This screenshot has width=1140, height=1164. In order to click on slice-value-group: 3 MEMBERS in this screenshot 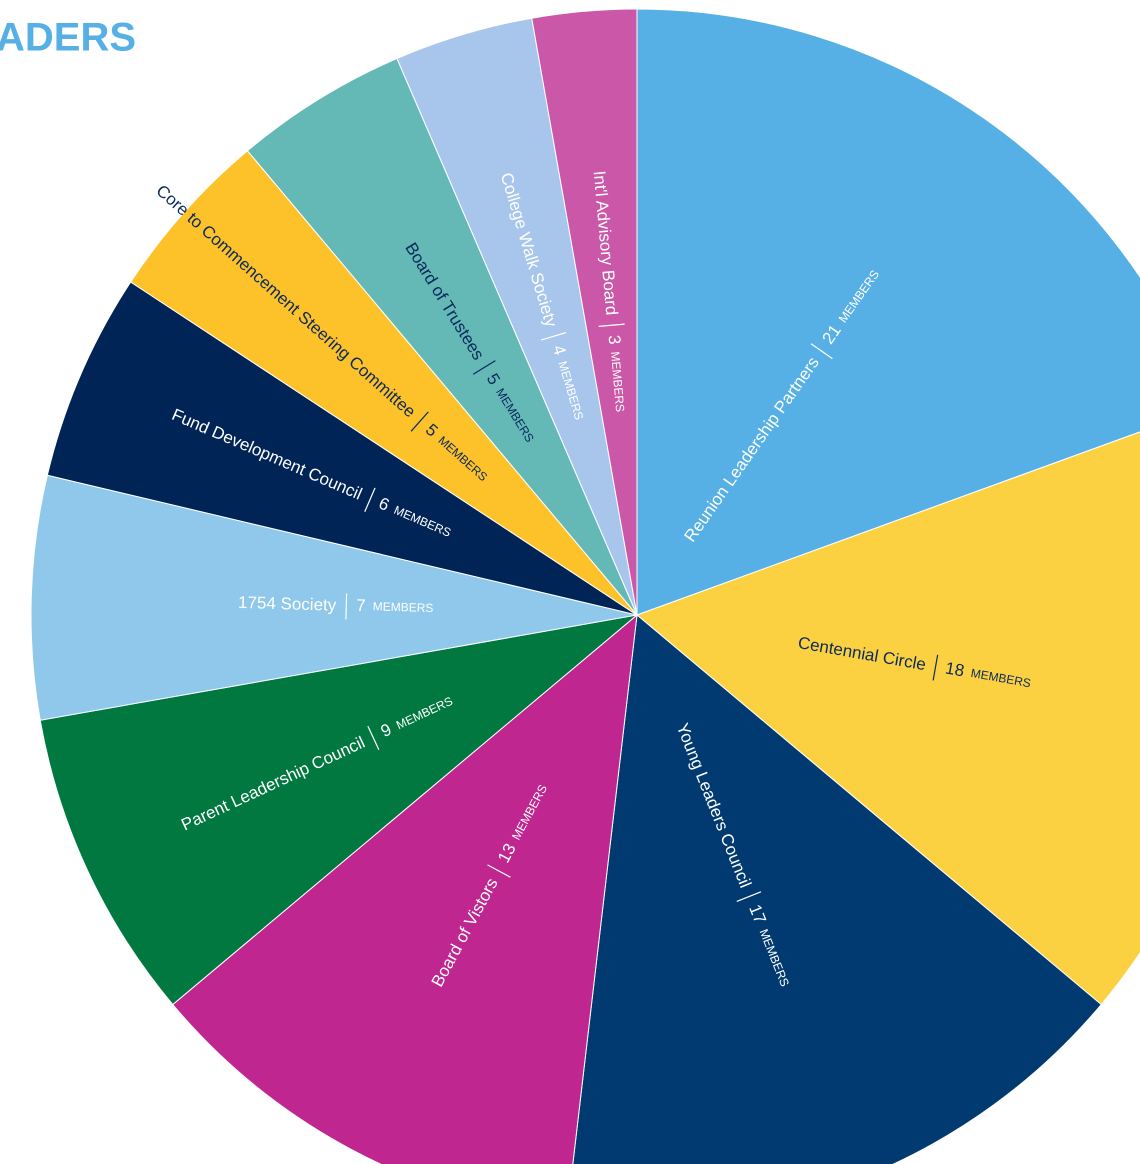, I will do `click(617, 373)`.